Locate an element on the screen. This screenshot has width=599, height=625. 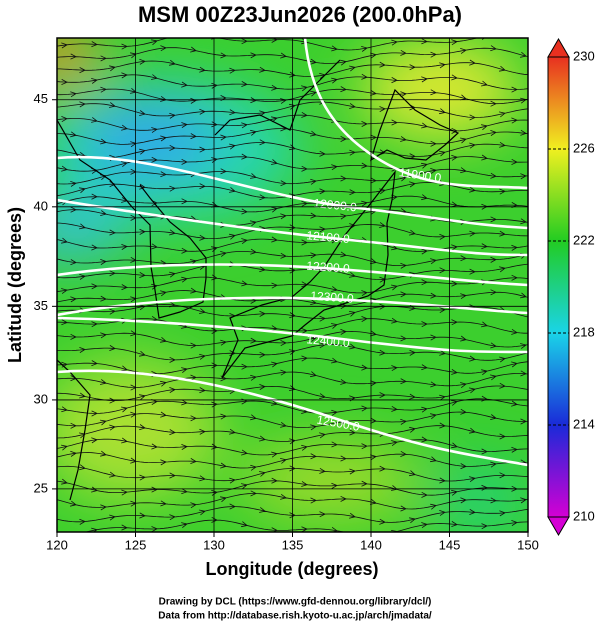
colorbar-tick-label: 226 is located at coordinates (584, 147).